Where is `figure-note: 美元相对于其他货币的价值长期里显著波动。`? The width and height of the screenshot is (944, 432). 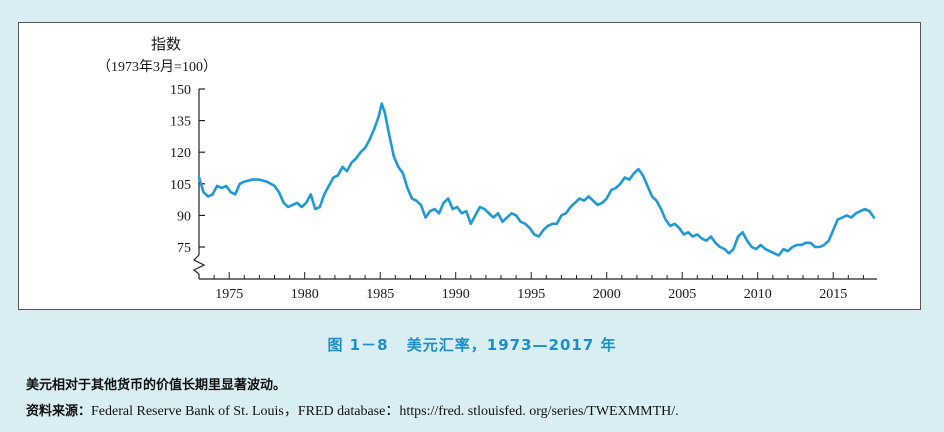 figure-note: 美元相对于其他货币的价值长期里显著波动。 is located at coordinates (156, 385).